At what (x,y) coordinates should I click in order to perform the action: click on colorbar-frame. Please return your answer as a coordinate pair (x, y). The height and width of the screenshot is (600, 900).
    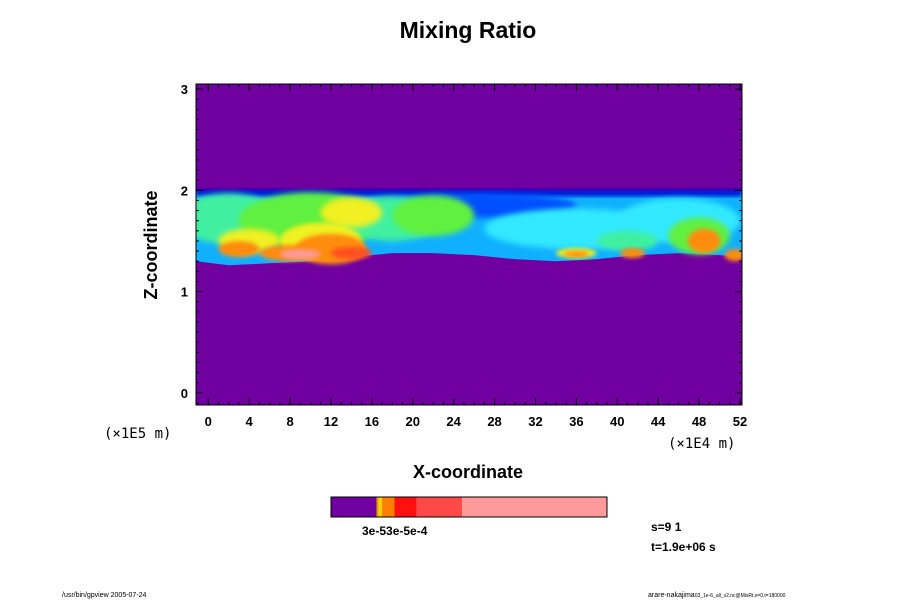
    Looking at the image, I should click on (469, 507).